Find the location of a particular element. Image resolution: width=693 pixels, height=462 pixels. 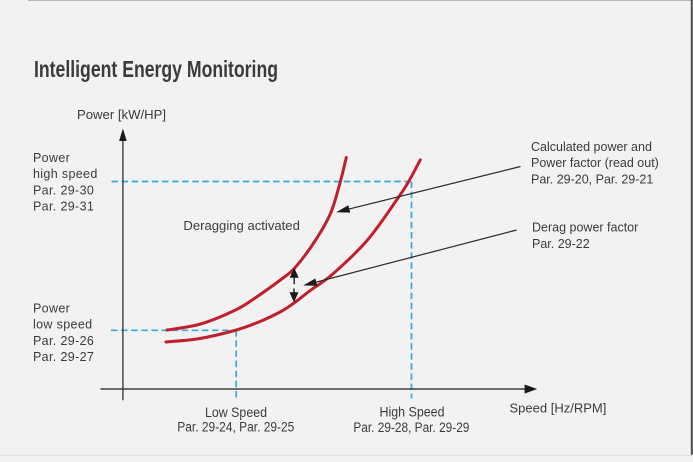

svg-text: Par. 29-20, Par. 29-21 is located at coordinates (592, 179).